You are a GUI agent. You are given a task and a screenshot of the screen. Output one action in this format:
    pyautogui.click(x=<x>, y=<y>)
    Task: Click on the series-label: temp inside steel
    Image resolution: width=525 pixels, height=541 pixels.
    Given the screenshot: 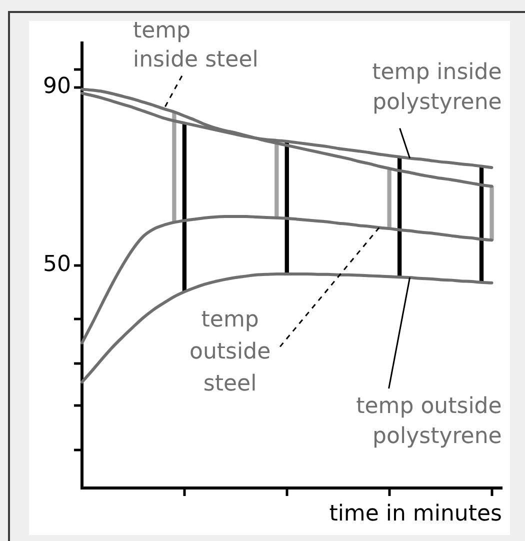 What is the action you would take?
    pyautogui.click(x=195, y=45)
    